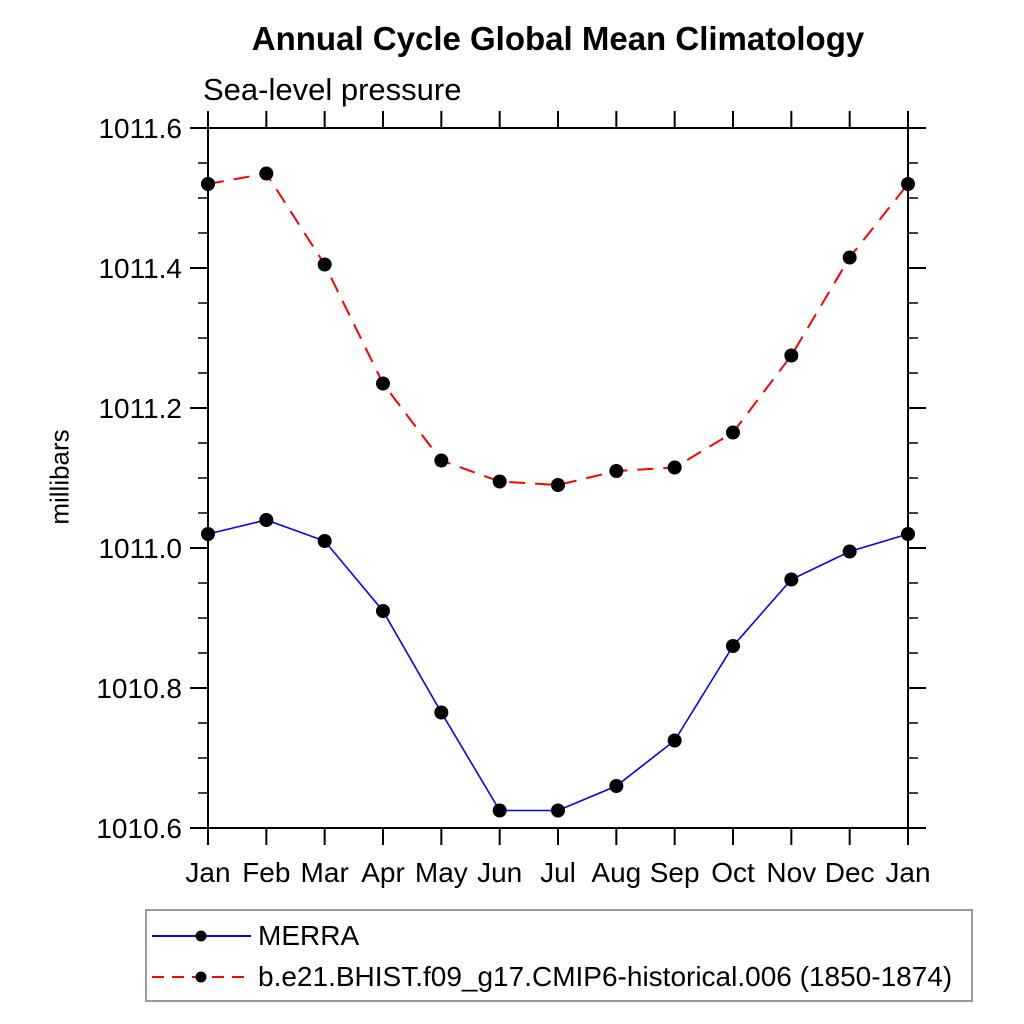  Describe the element at coordinates (383, 872) in the screenshot. I see `x-tick-label: Apr` at that location.